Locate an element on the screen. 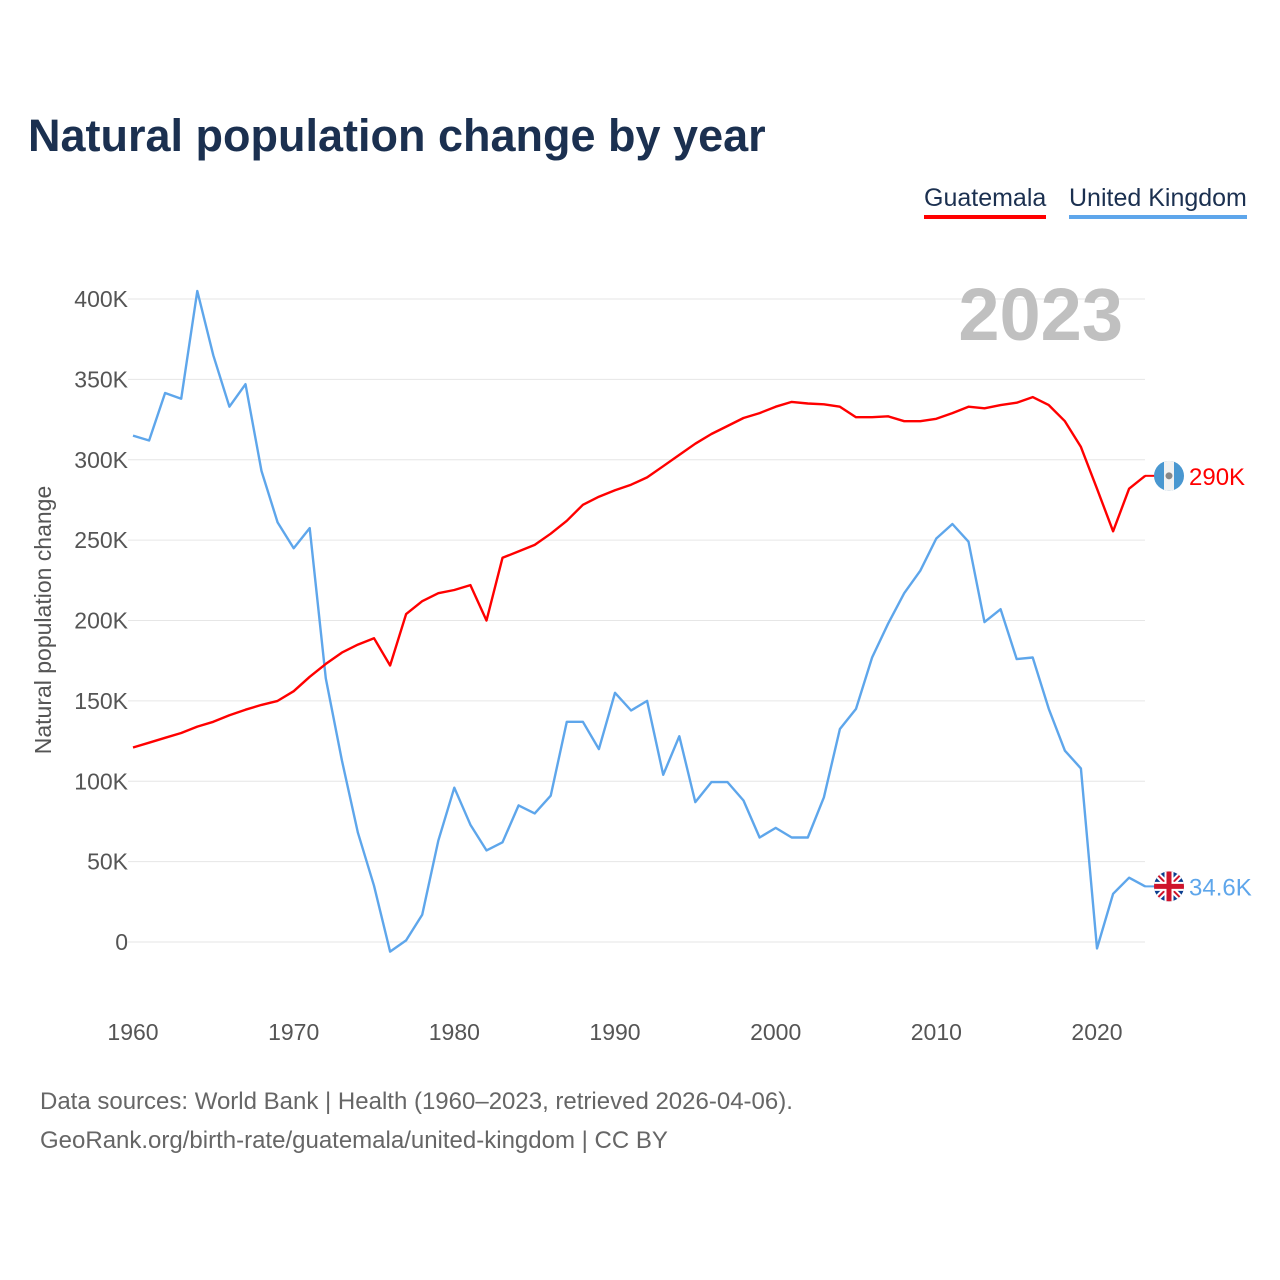 The width and height of the screenshot is (1280, 1280). y-tick-label: 50K is located at coordinates (108, 862).